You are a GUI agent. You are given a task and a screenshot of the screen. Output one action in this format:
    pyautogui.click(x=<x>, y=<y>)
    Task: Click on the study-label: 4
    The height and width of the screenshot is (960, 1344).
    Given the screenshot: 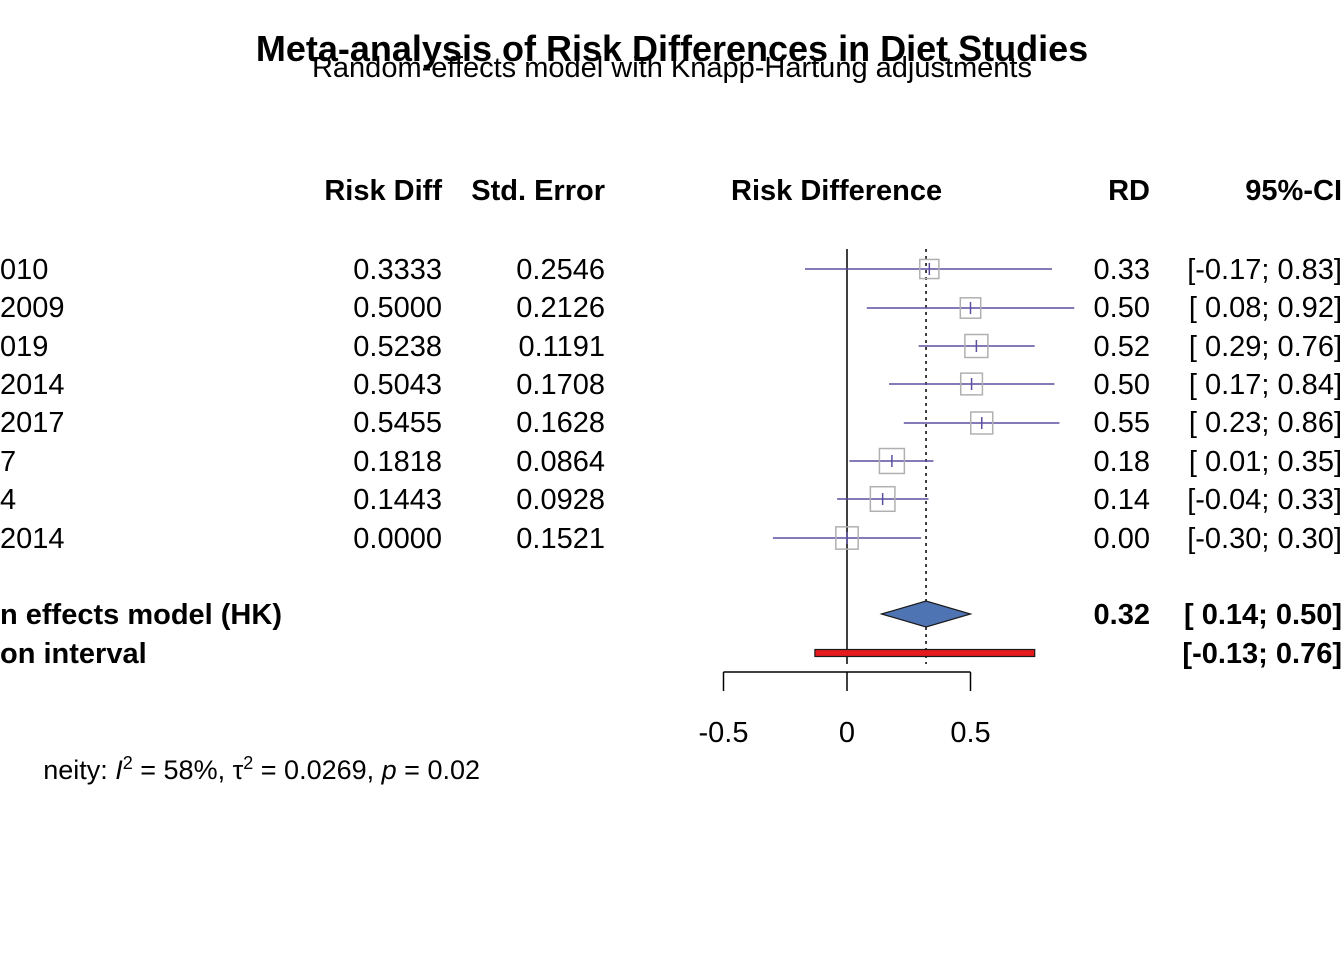 What is the action you would take?
    pyautogui.click(x=8, y=500)
    